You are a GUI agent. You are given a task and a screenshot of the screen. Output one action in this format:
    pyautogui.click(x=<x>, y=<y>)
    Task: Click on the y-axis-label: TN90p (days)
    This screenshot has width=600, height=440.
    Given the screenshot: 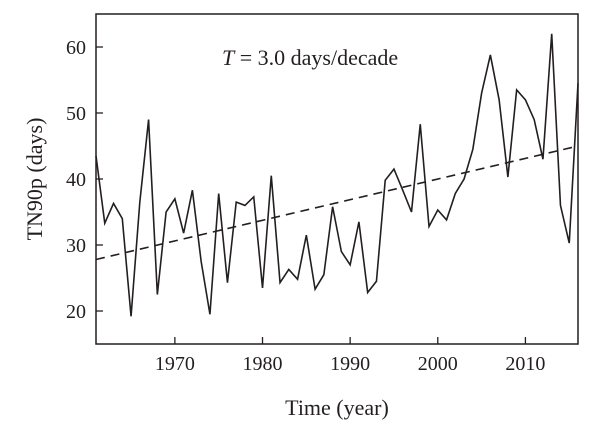 What is the action you would take?
    pyautogui.click(x=34, y=179)
    